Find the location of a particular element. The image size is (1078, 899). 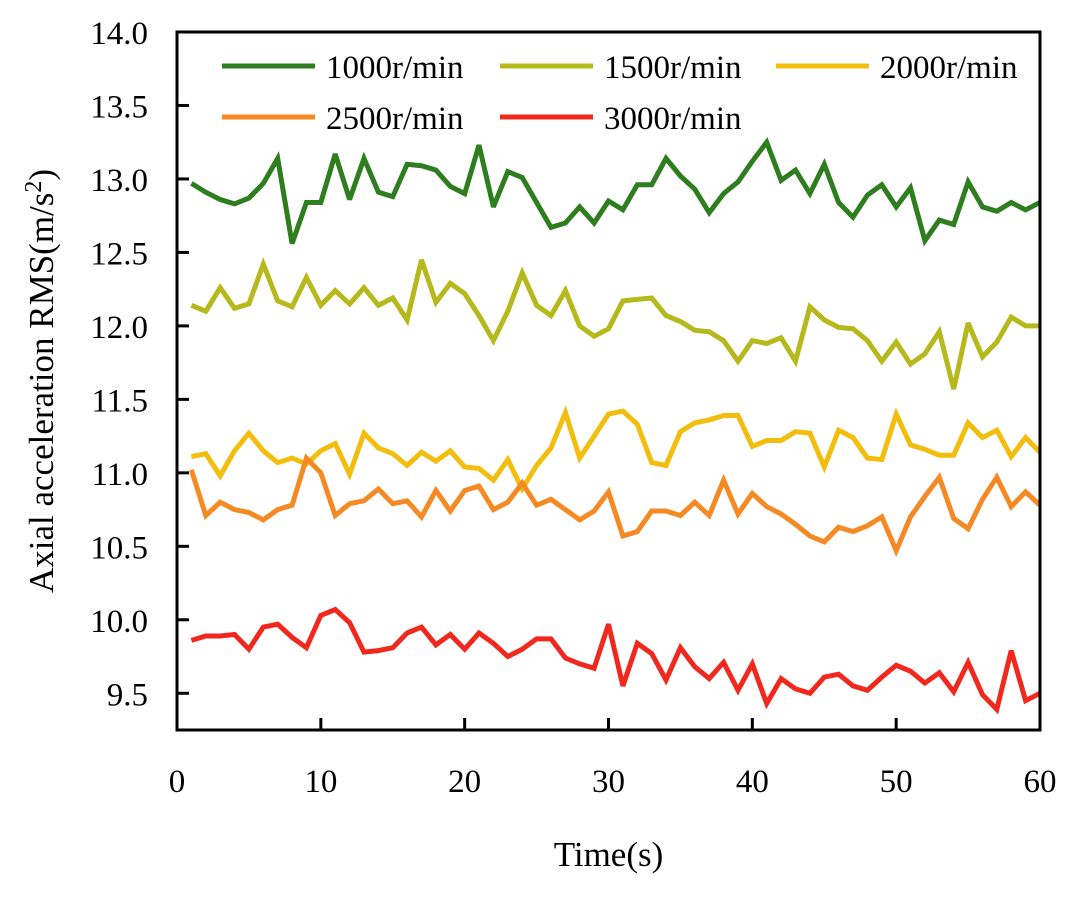

y-axis-title-superscript: 2 is located at coordinates (34, 187).